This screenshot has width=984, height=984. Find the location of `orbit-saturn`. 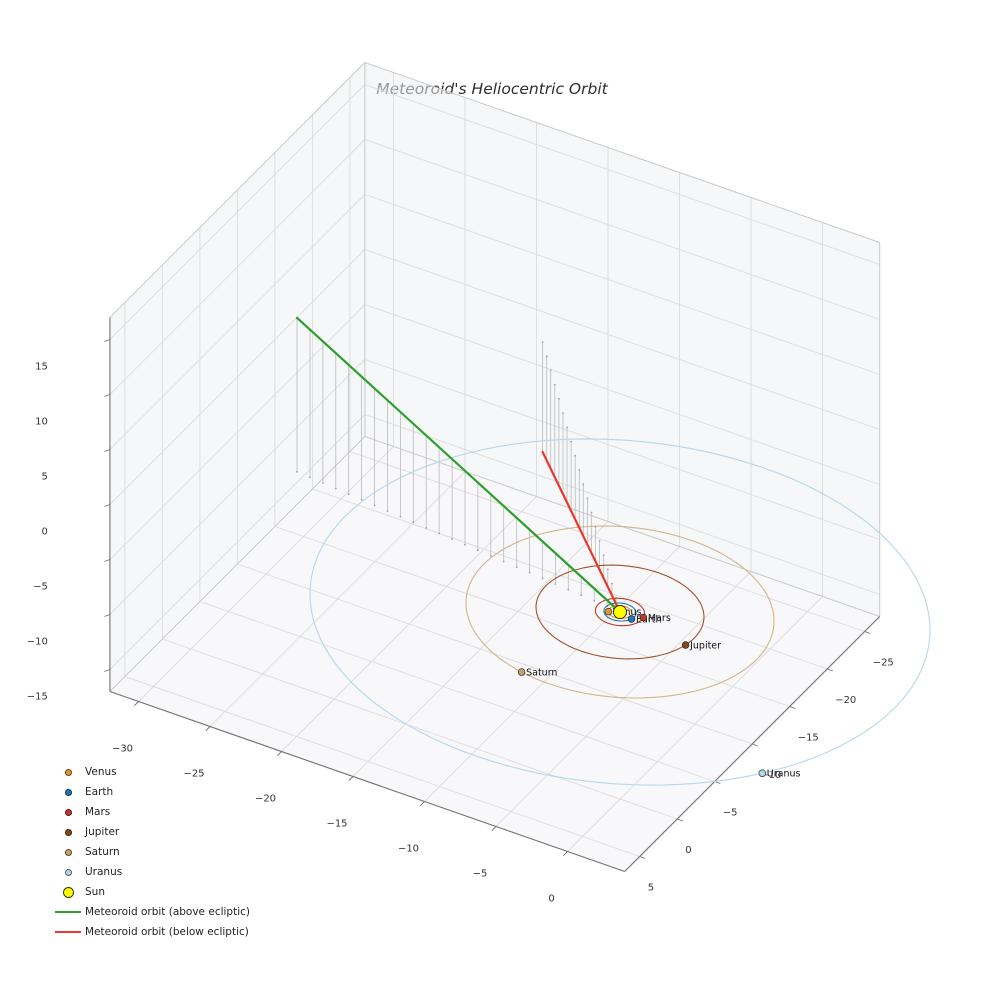

orbit-saturn is located at coordinates (620, 612).